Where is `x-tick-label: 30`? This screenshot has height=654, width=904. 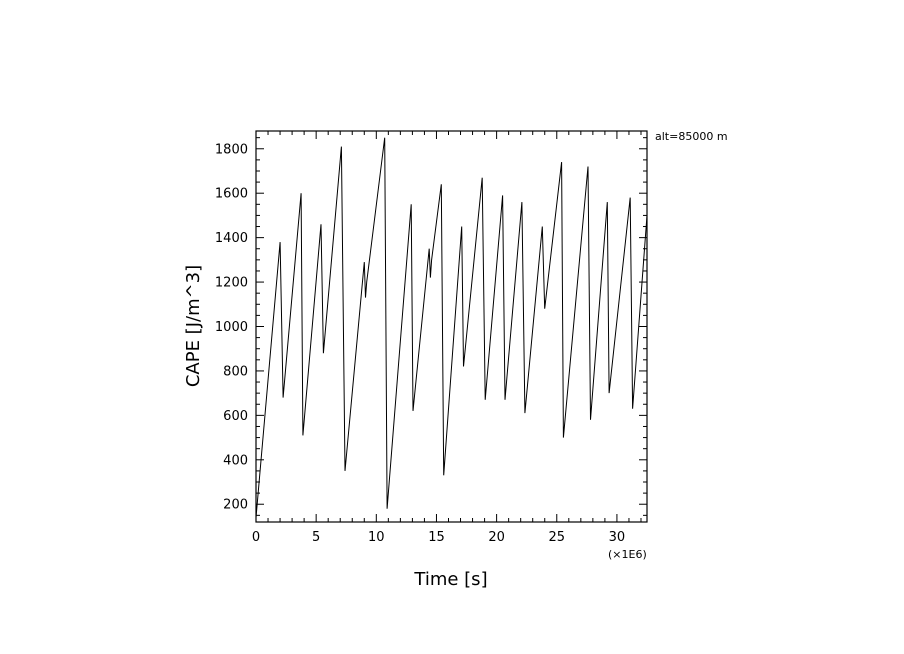 x-tick-label: 30 is located at coordinates (617, 537).